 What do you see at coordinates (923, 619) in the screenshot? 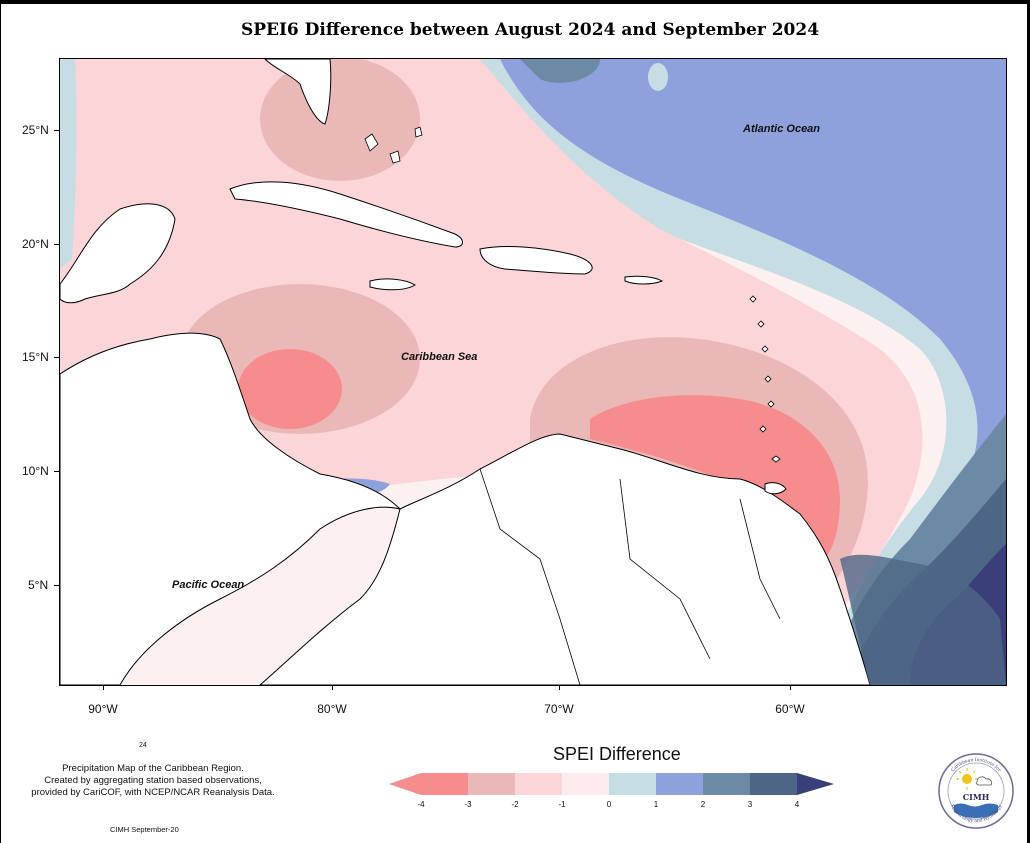
I see `land-guianas-tint` at bounding box center [923, 619].